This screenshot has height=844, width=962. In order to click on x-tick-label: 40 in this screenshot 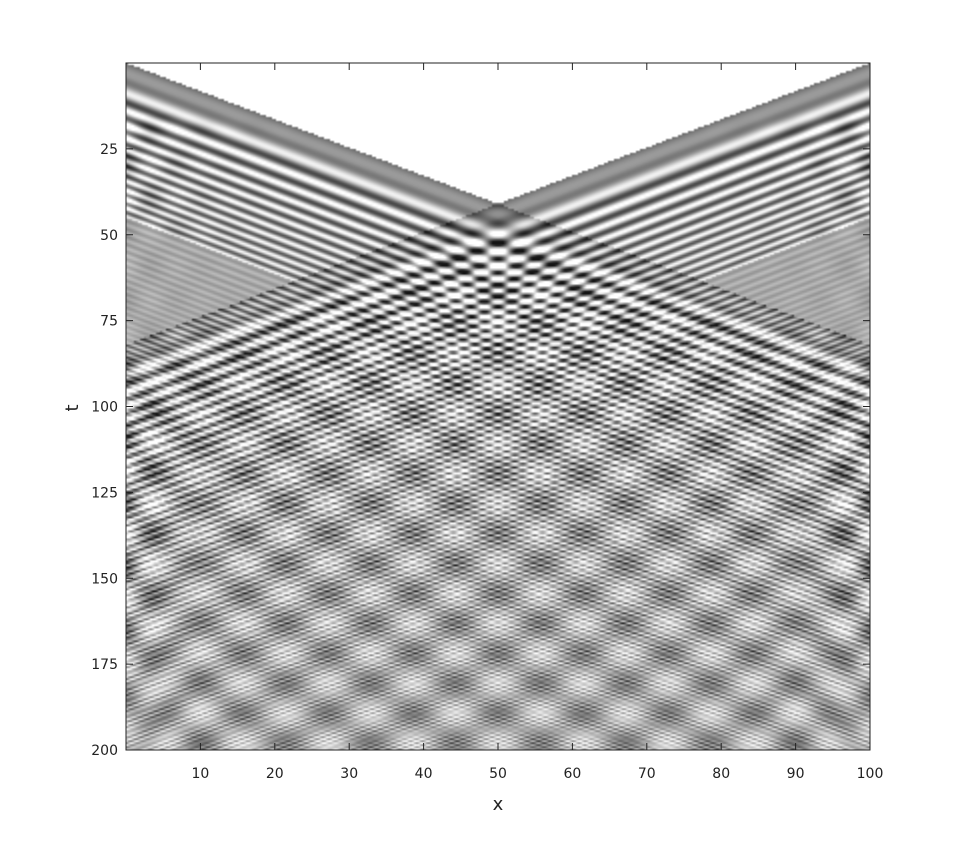, I will do `click(424, 774)`.